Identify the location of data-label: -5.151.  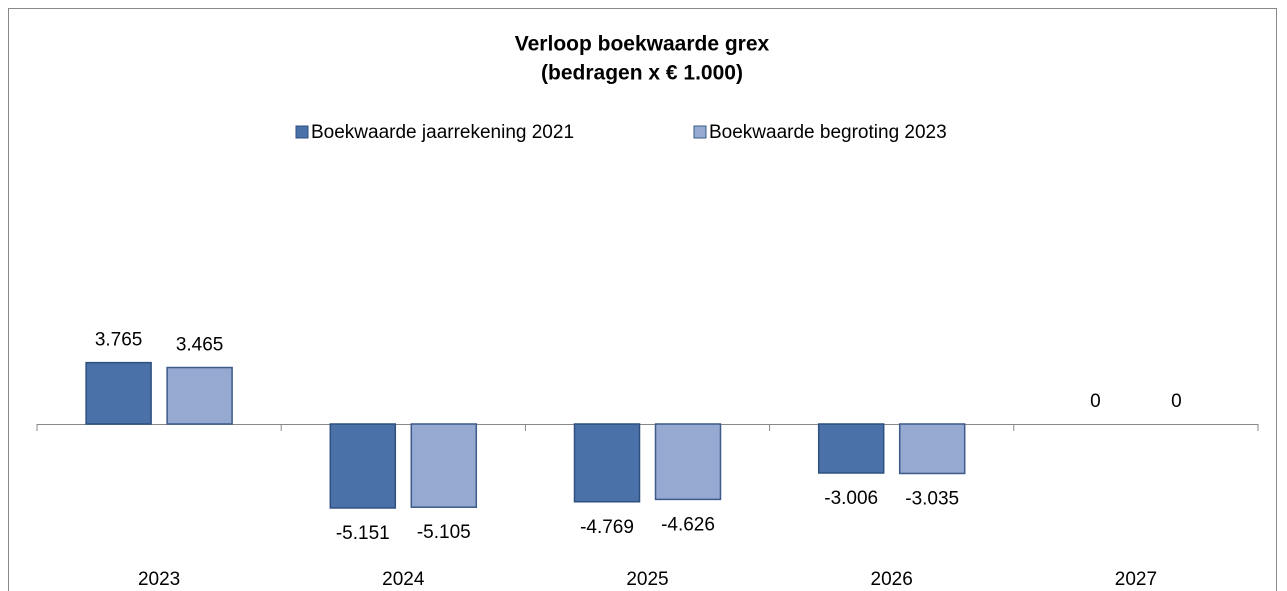
(363, 533).